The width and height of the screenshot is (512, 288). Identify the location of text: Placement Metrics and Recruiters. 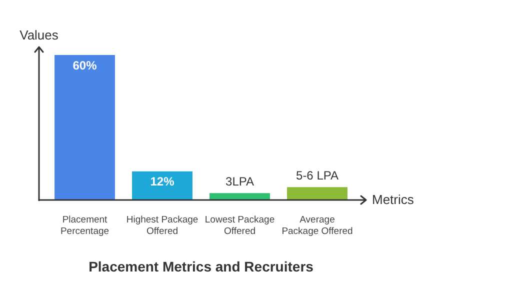
(201, 266).